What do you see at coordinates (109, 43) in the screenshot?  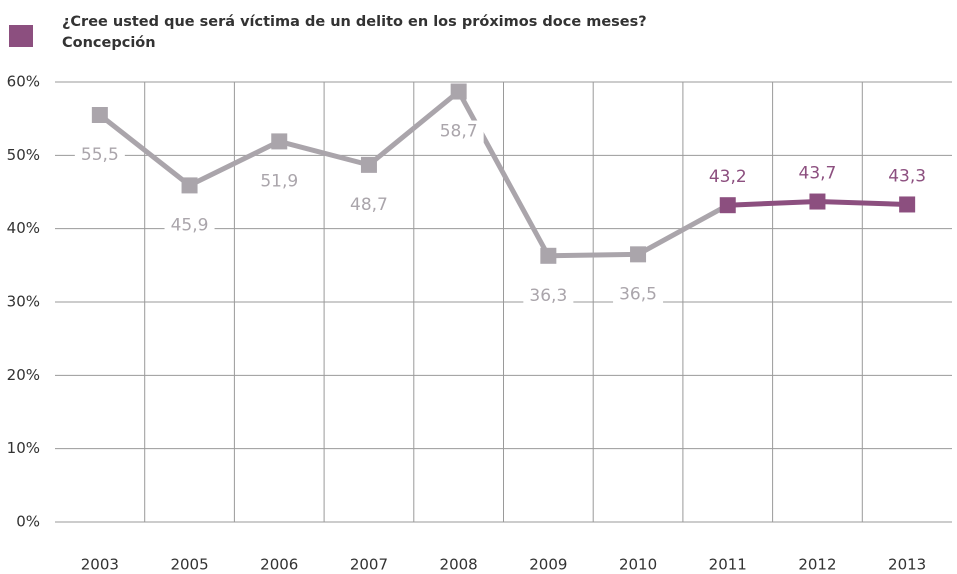 I see `chart-subtitle: Concepción` at bounding box center [109, 43].